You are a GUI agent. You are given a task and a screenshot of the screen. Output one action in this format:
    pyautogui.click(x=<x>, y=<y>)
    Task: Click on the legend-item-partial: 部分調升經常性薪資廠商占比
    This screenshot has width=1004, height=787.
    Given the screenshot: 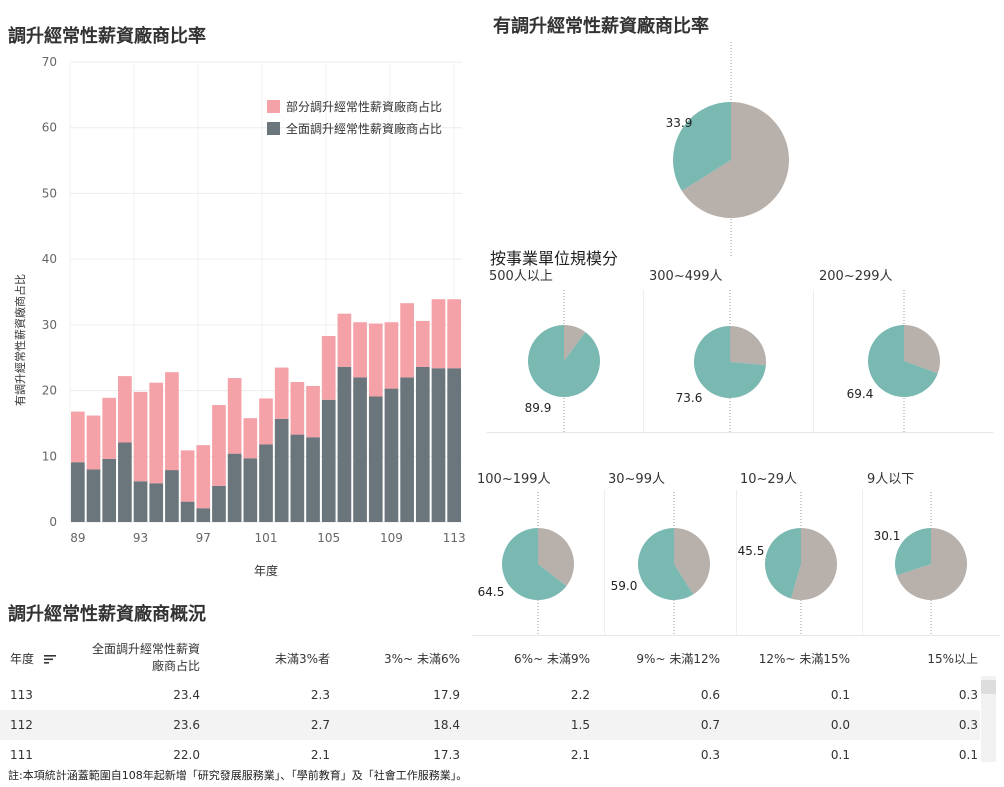 What is the action you would take?
    pyautogui.click(x=354, y=106)
    